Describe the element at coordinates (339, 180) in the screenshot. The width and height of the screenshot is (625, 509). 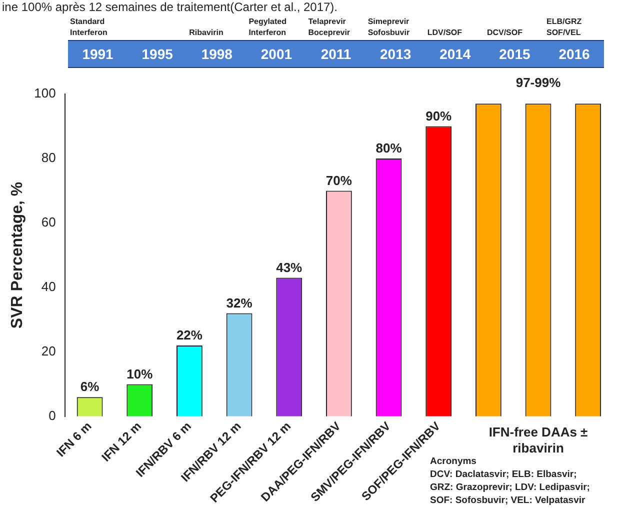
I see `data-label: 70%` at that location.